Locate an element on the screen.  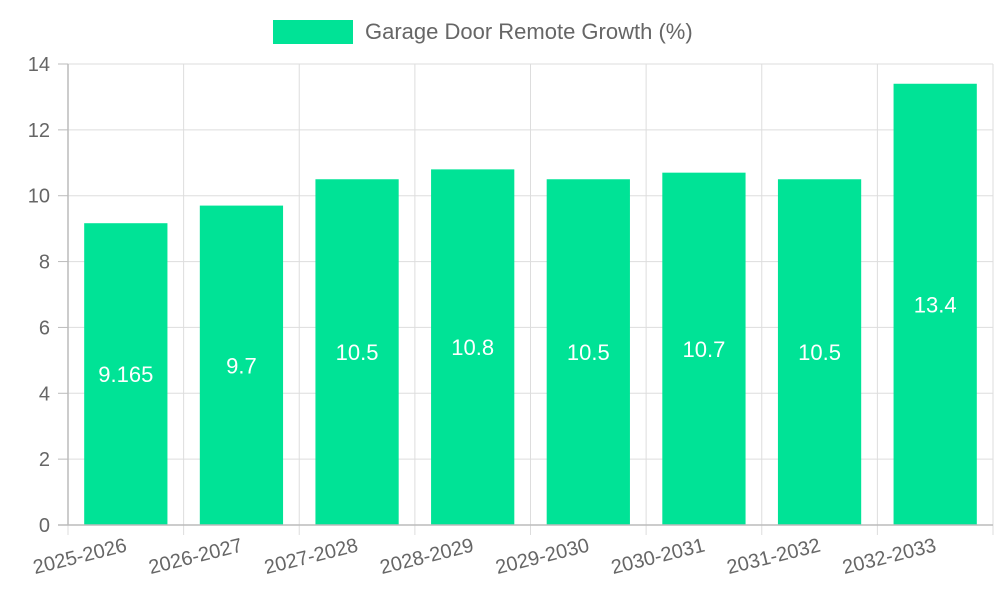
y-tick-label: 6 is located at coordinates (44, 328).